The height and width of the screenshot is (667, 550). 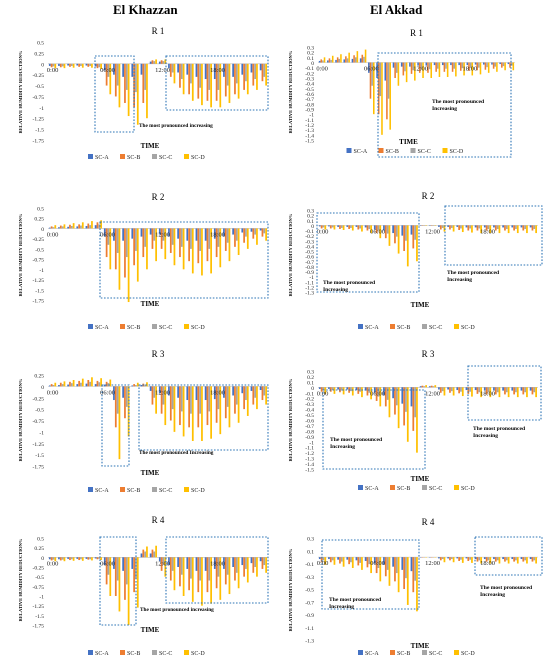 I want to click on legend-swatch-sc-c, so click(x=154, y=652).